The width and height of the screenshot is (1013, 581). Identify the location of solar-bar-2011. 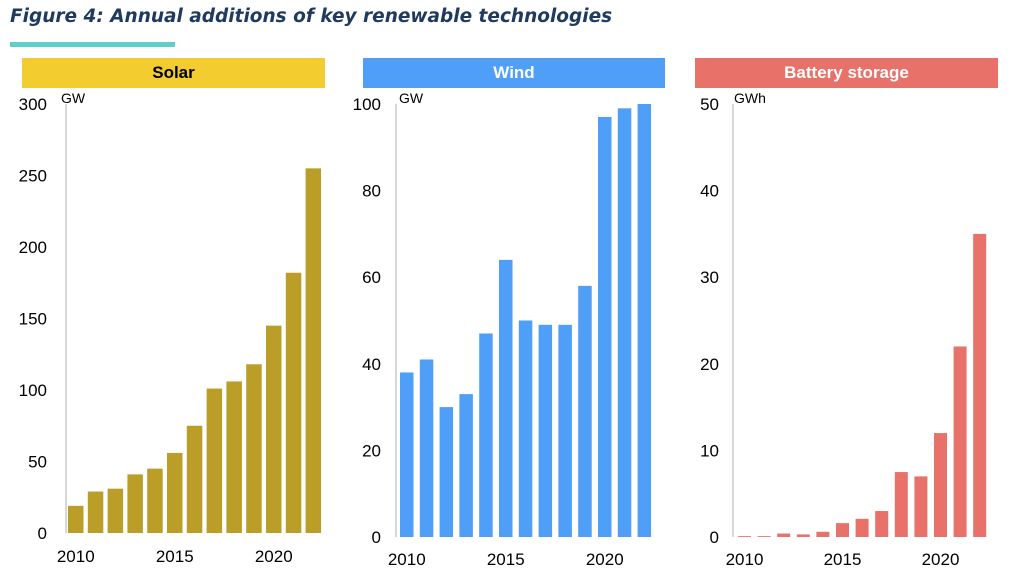
(95, 512).